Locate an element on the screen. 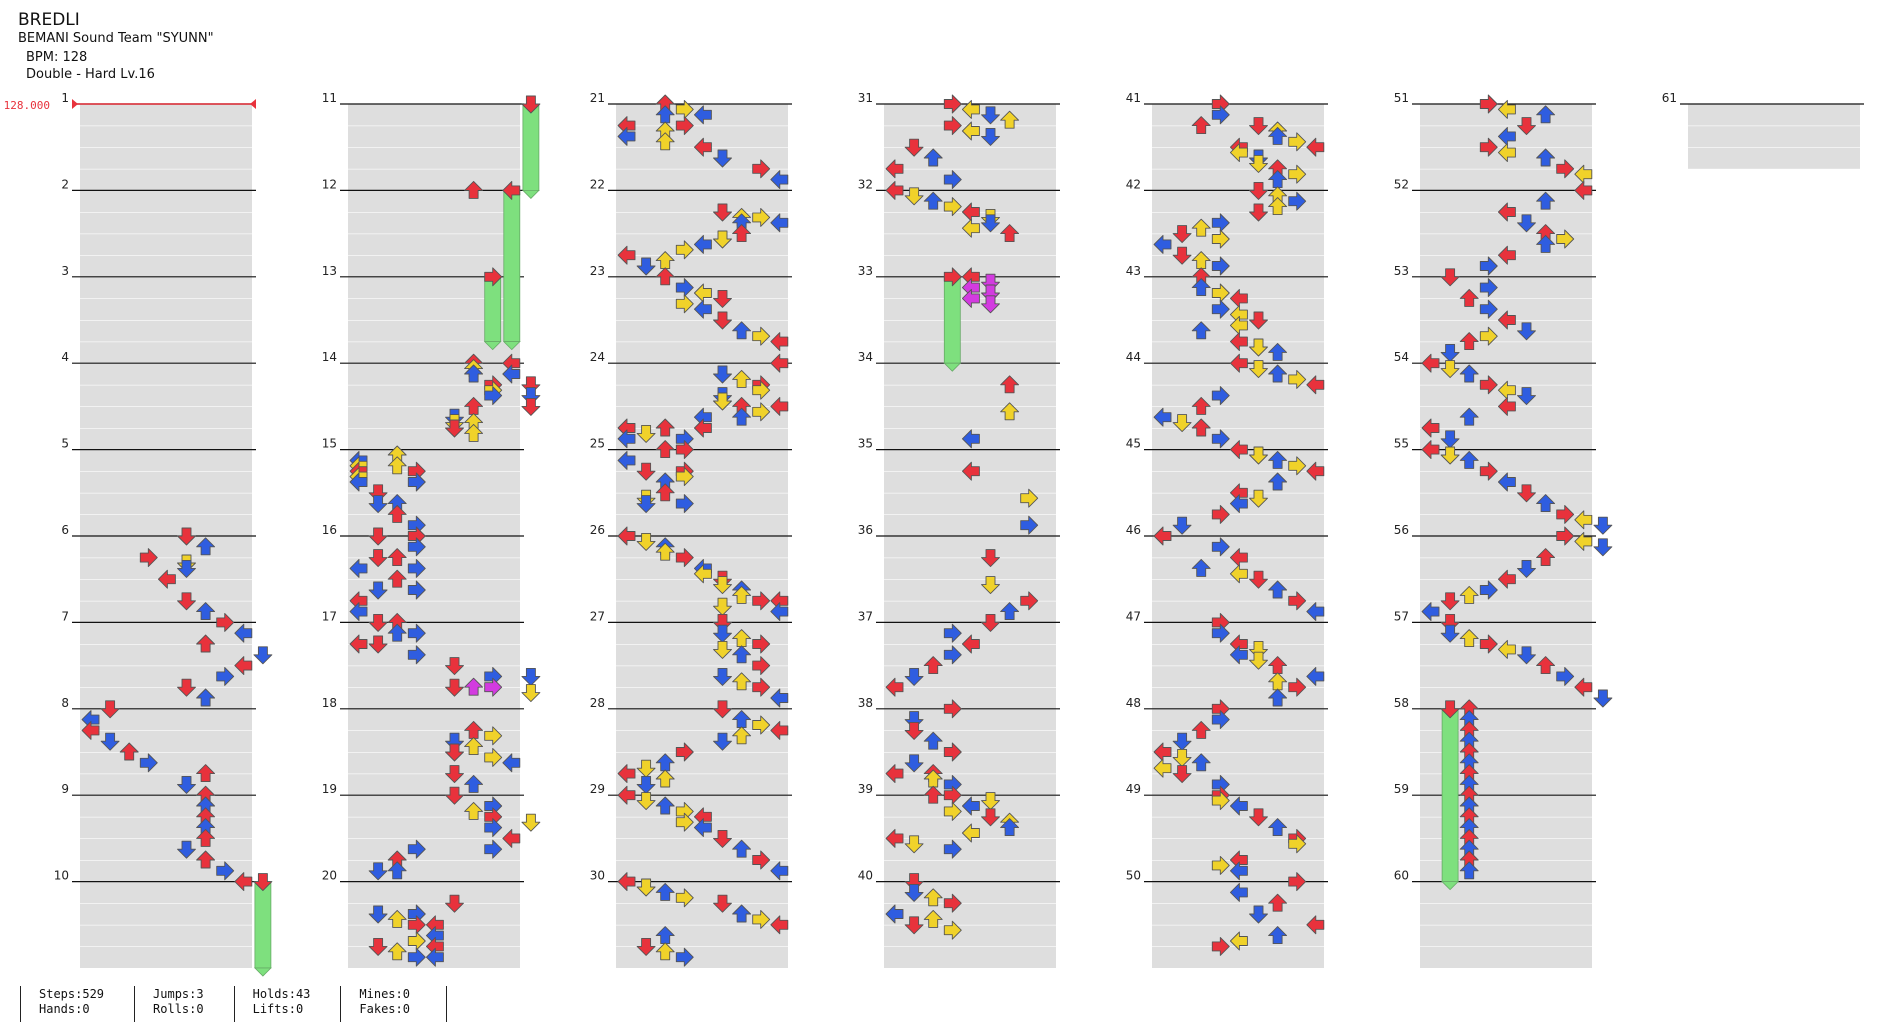  stat-mines: Mines:0 is located at coordinates (384, 994).